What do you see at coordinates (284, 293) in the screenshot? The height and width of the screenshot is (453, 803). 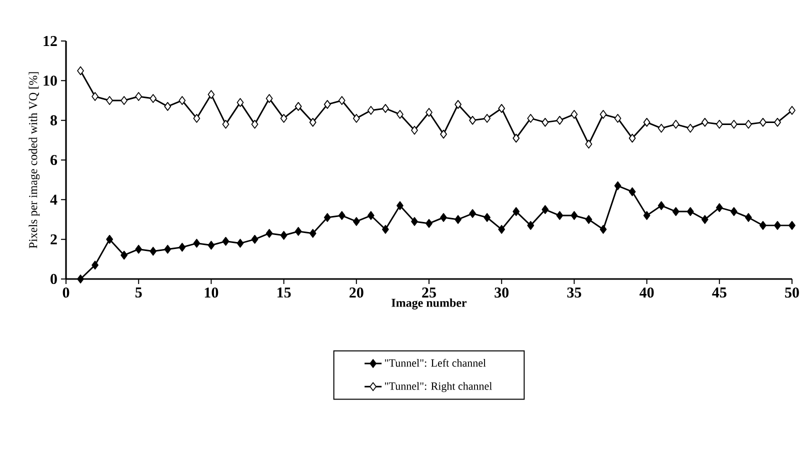 I see `x-tick-label: 15` at bounding box center [284, 293].